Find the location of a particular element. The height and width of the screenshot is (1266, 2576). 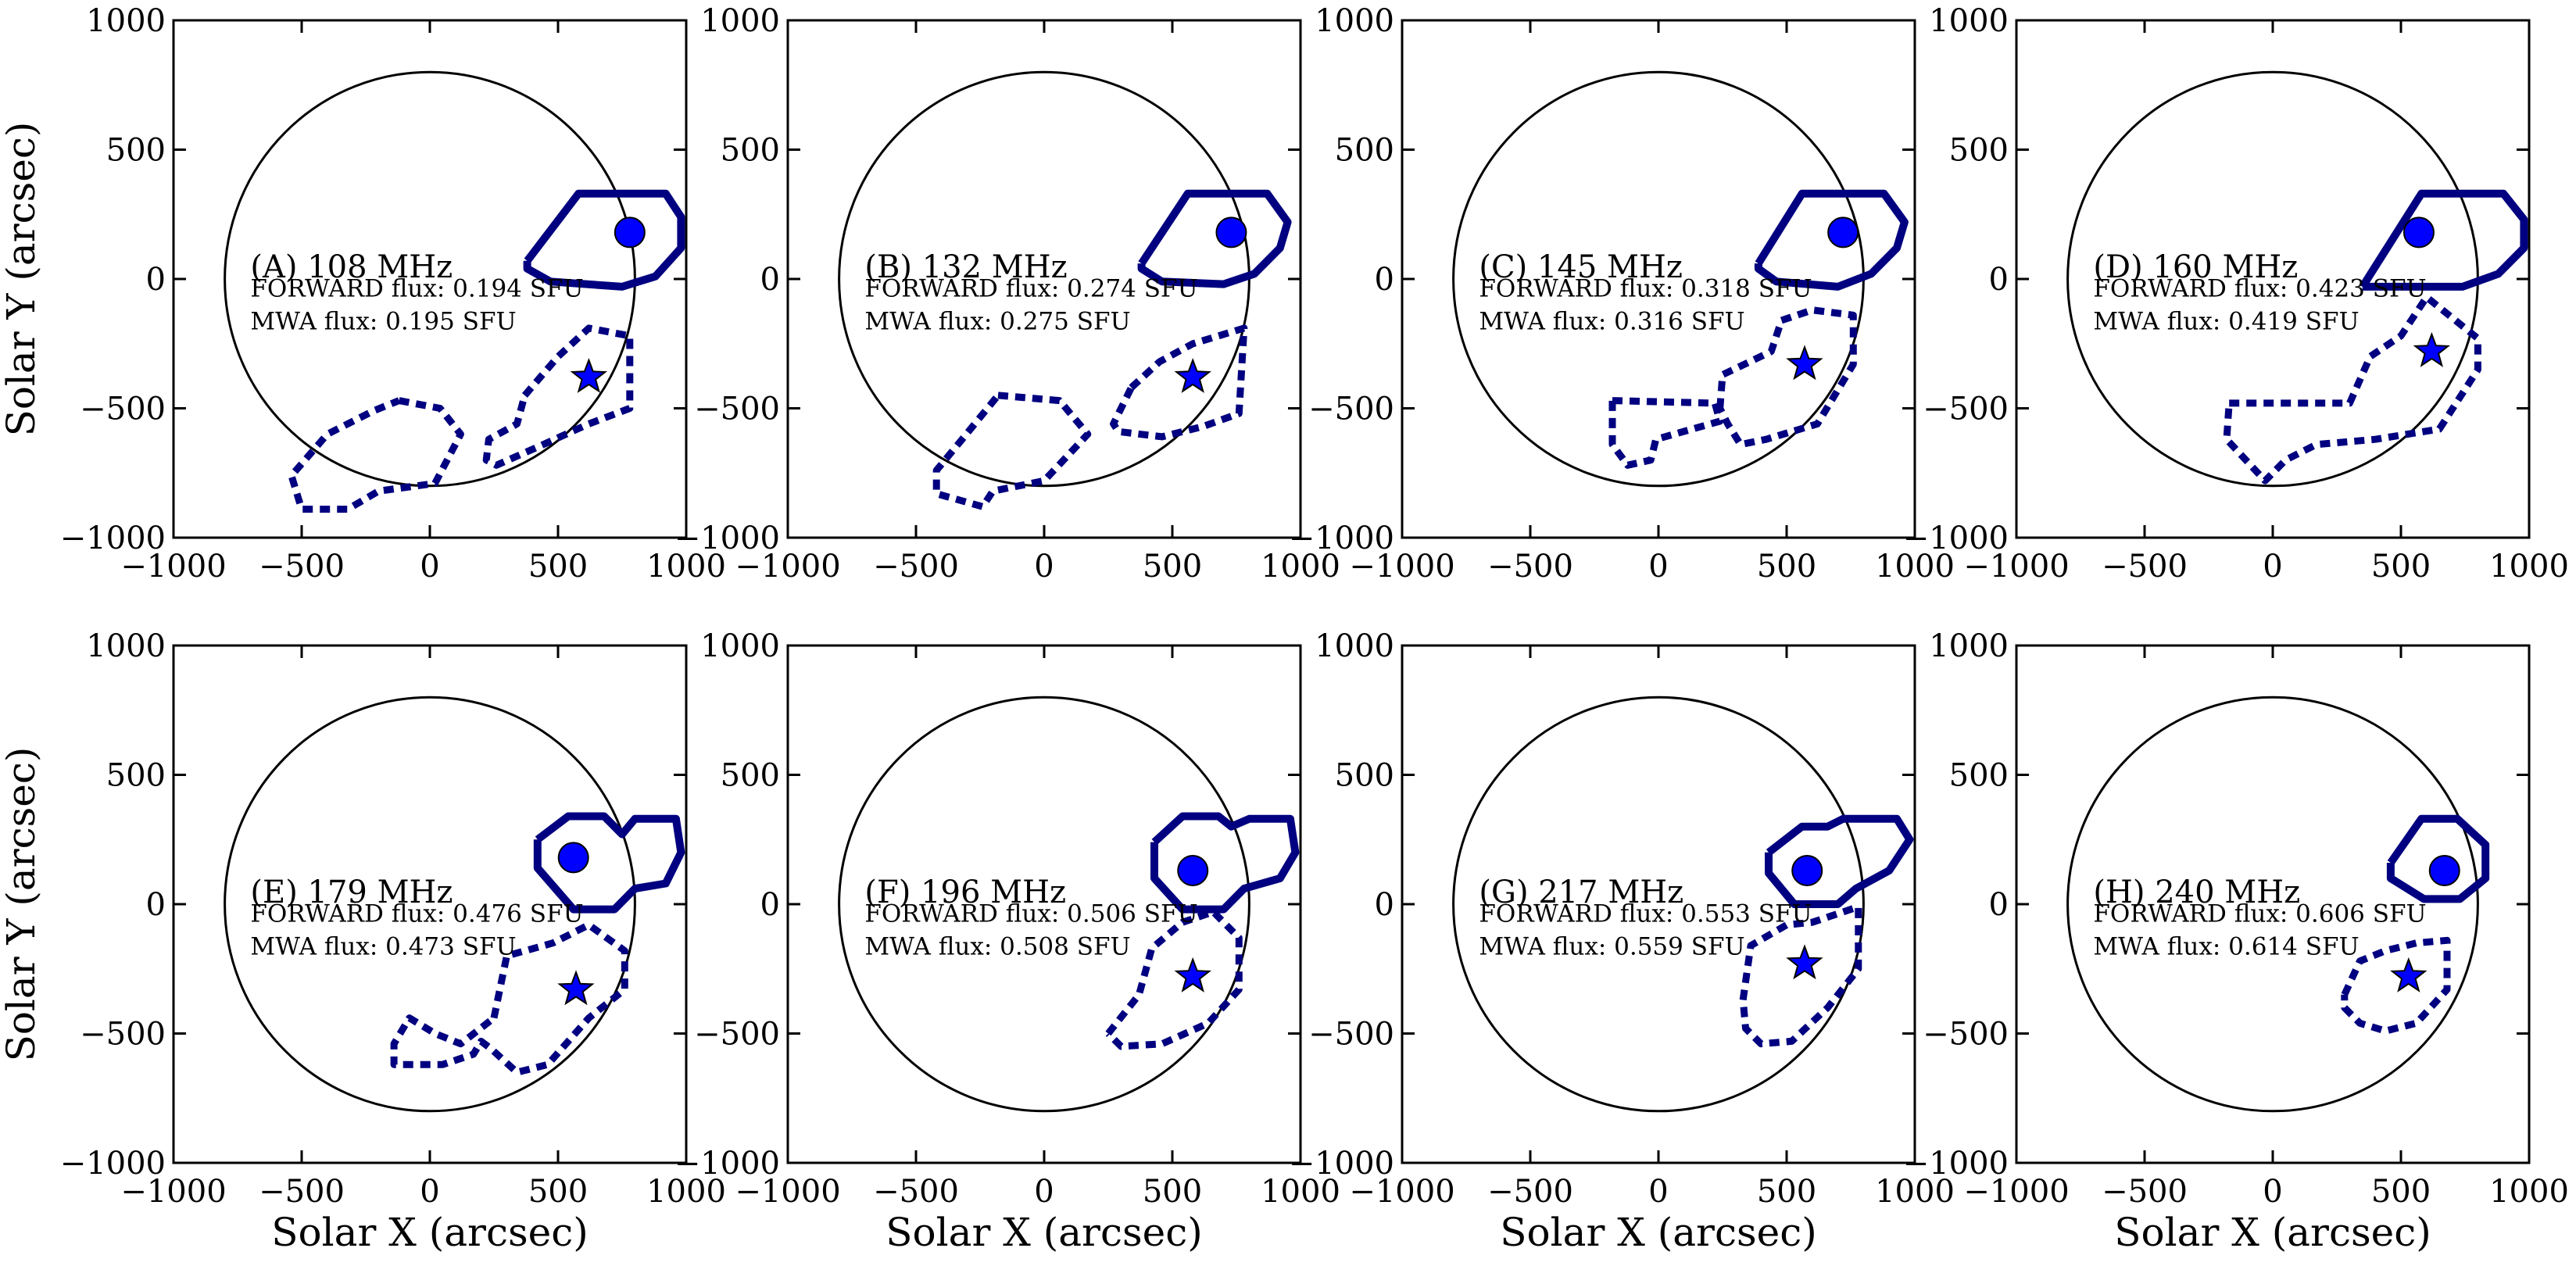

y-axis-label: Solar Y (arcsec) is located at coordinates (22, 904).